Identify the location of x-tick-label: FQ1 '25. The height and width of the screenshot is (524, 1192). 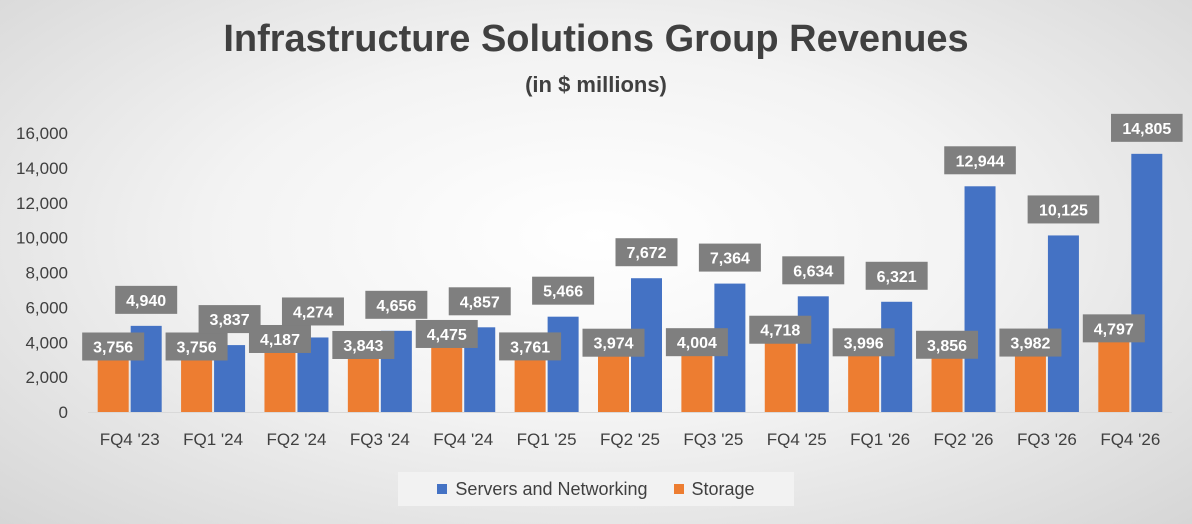
(547, 439).